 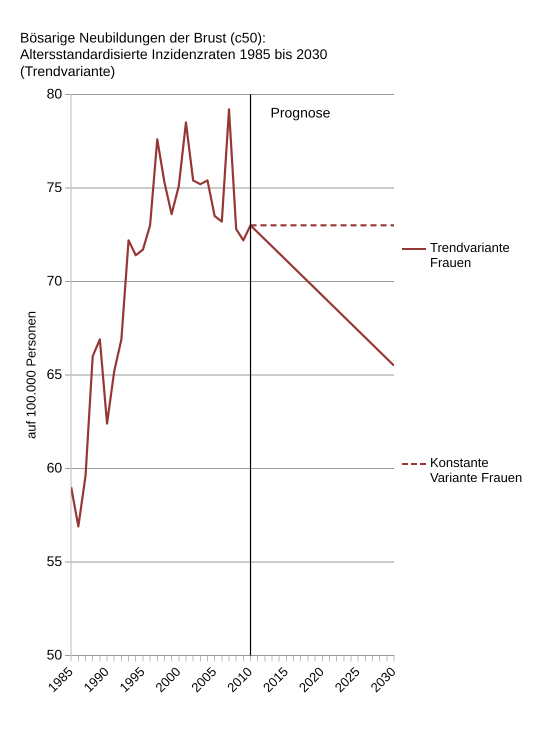 What do you see at coordinates (54, 467) in the screenshot?
I see `y-tick-label: 60` at bounding box center [54, 467].